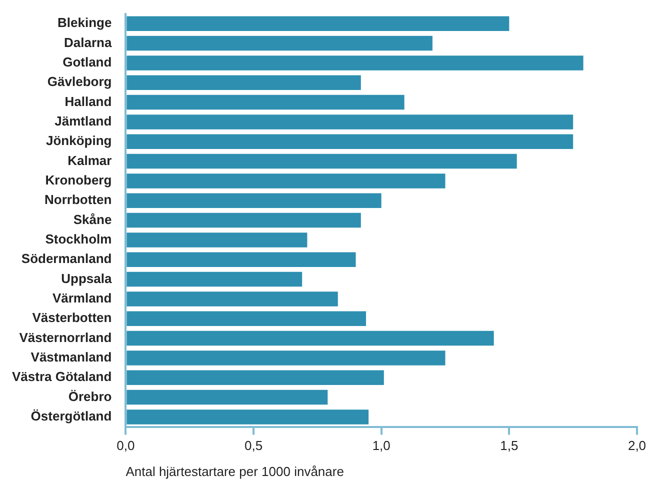 This screenshot has width=655, height=488. Describe the element at coordinates (92, 219) in the screenshot. I see `y-tick-label: Skåne` at that location.